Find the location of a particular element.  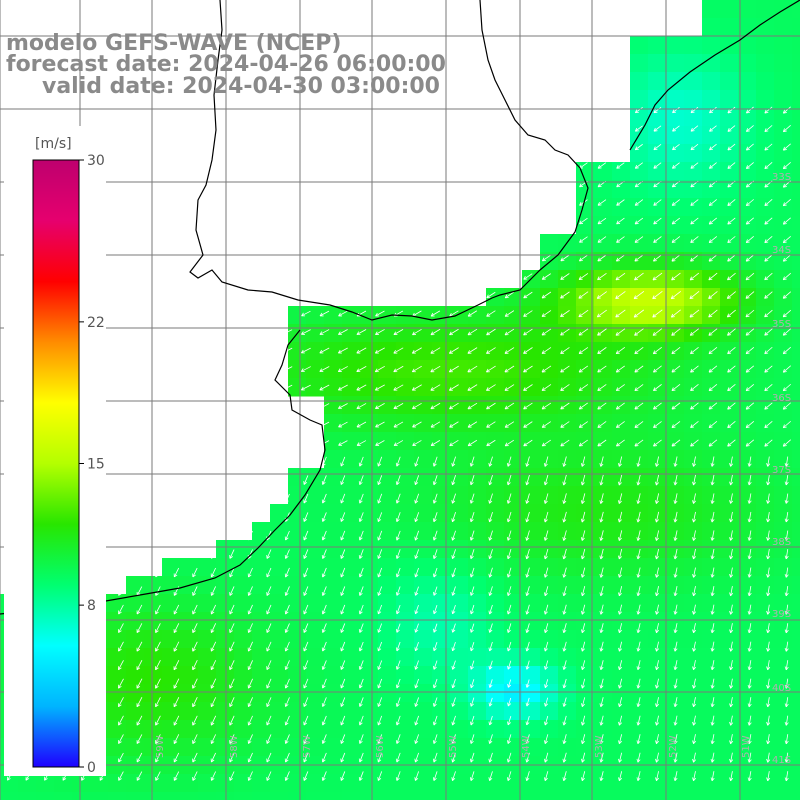

northeast-coastline is located at coordinates (714, 75).